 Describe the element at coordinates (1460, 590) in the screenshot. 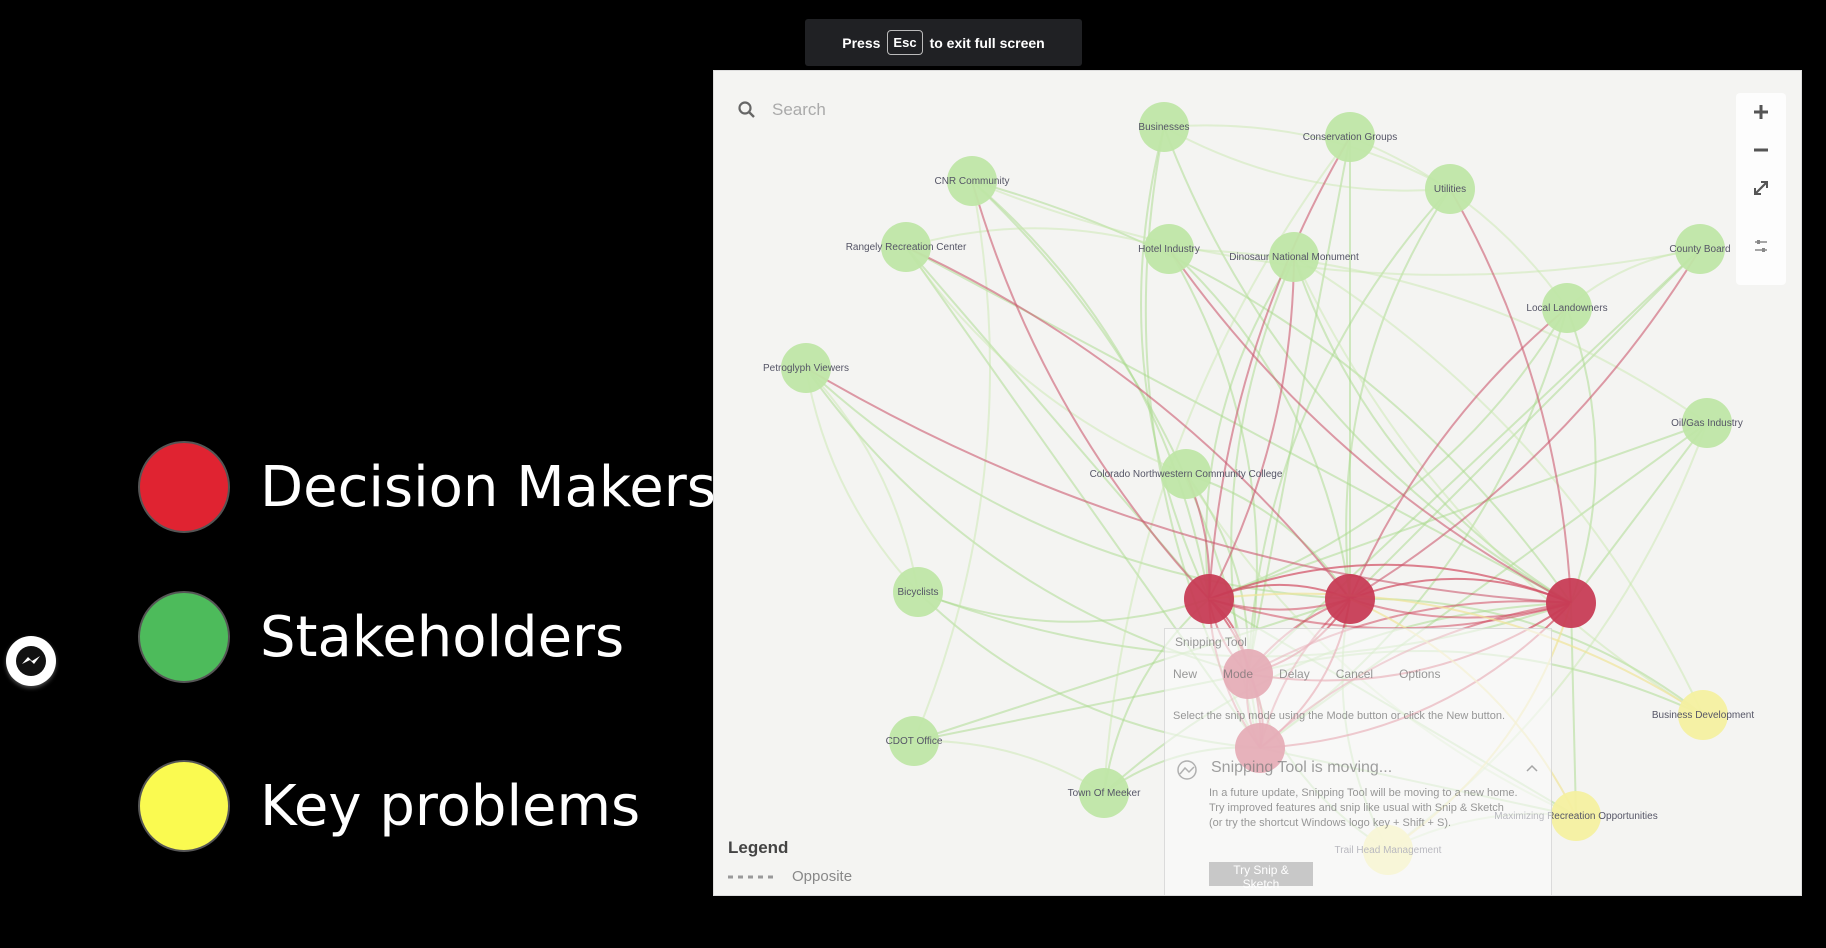

I see `edge-d2-d3` at that location.